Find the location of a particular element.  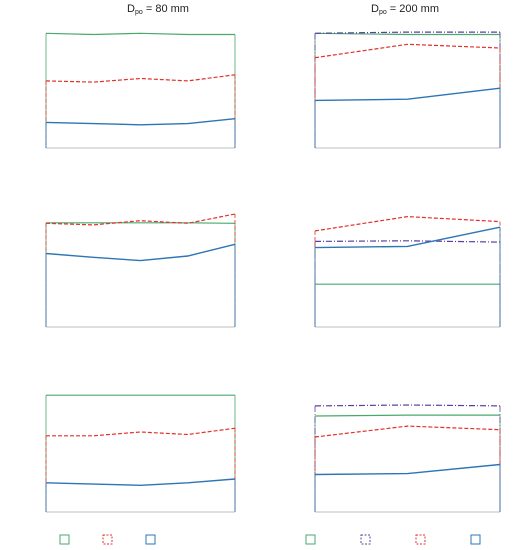

chart-eff80 is located at coordinates (140, 90).